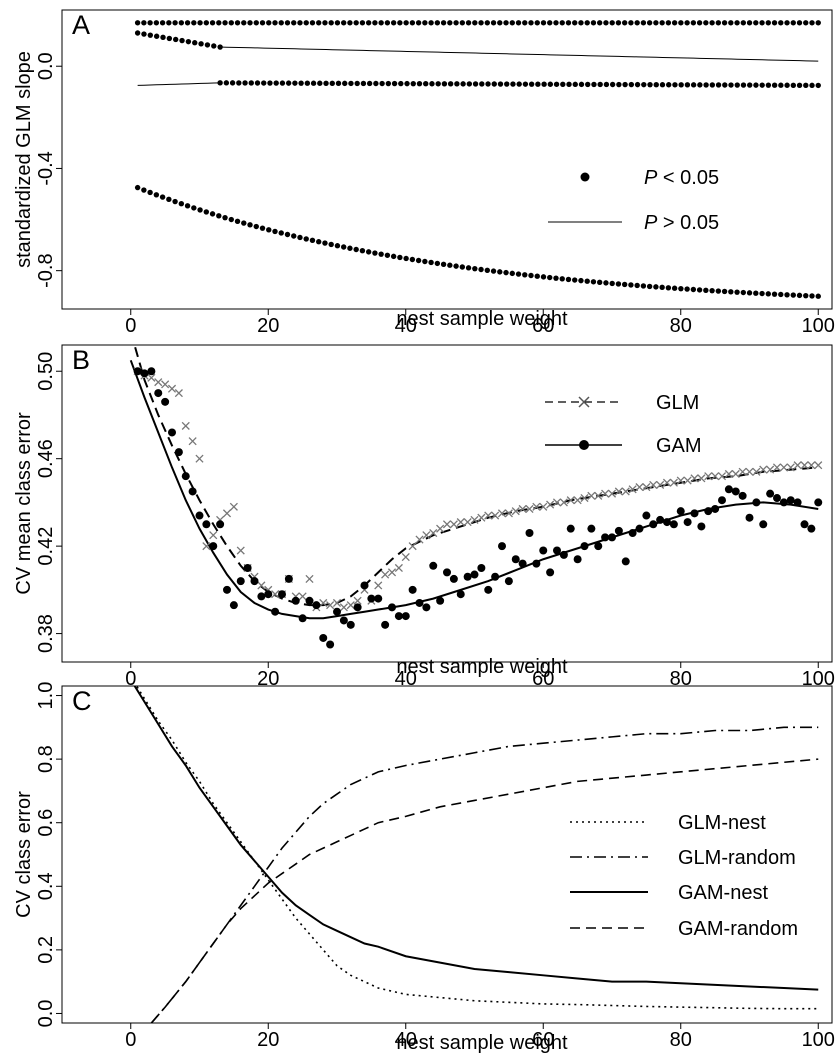 This screenshot has height=1055, width=836. I want to click on x-axis-label: nest sample weight, so click(482, 1043).